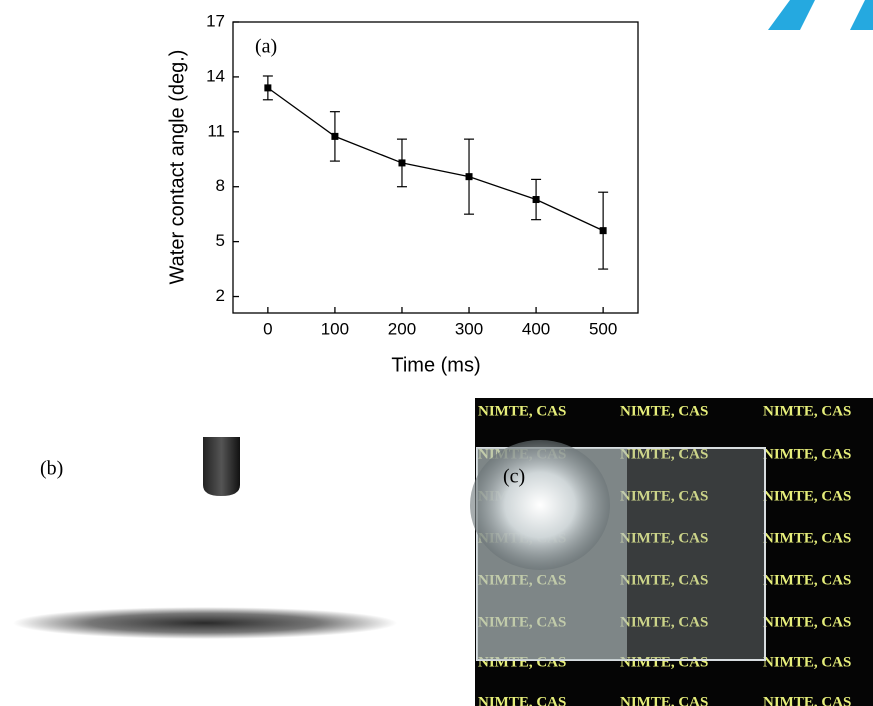 The height and width of the screenshot is (706, 873). What do you see at coordinates (177, 167) in the screenshot?
I see `y-axis-label: Water contact angle (deg.)` at bounding box center [177, 167].